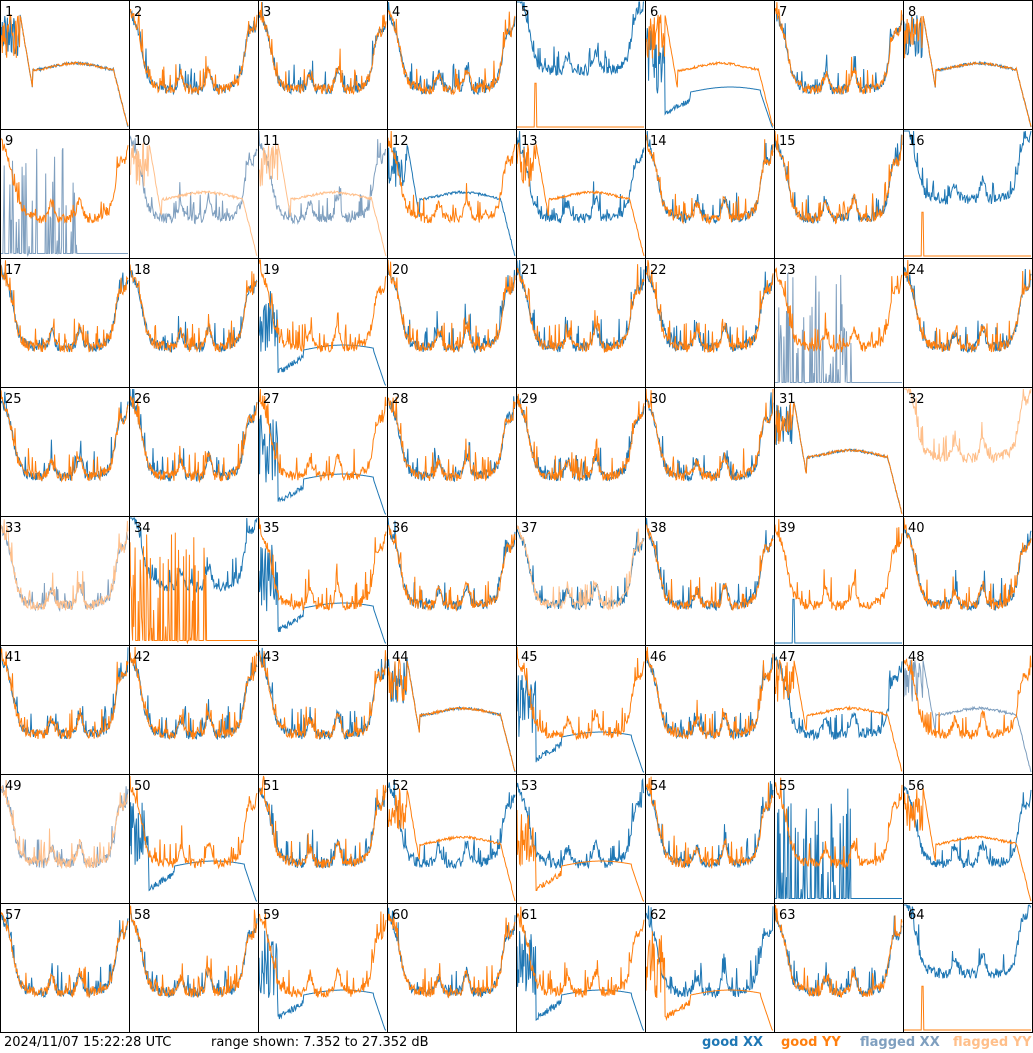 This screenshot has width=1033, height=1053. Describe the element at coordinates (968, 426) in the screenshot. I see `panel-32: 32` at that location.